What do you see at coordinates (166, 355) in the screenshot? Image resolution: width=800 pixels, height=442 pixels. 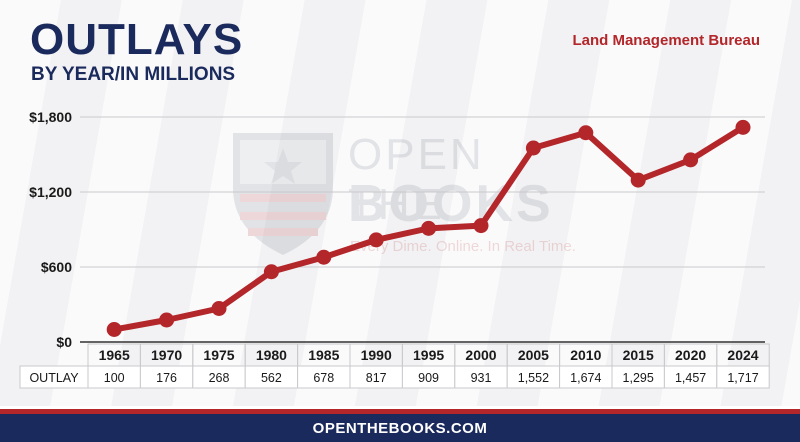 I see `x-tick-label: 1970` at bounding box center [166, 355].